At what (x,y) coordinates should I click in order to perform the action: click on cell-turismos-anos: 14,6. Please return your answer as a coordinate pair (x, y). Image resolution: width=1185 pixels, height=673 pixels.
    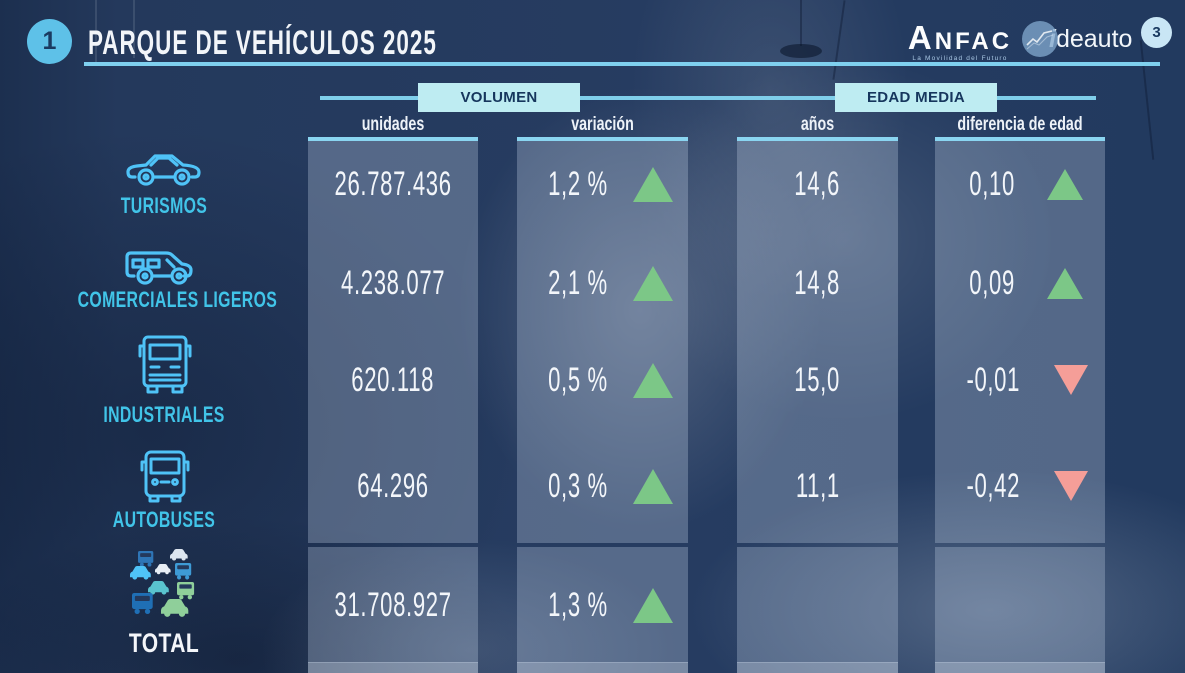
    Looking at the image, I should click on (817, 184).